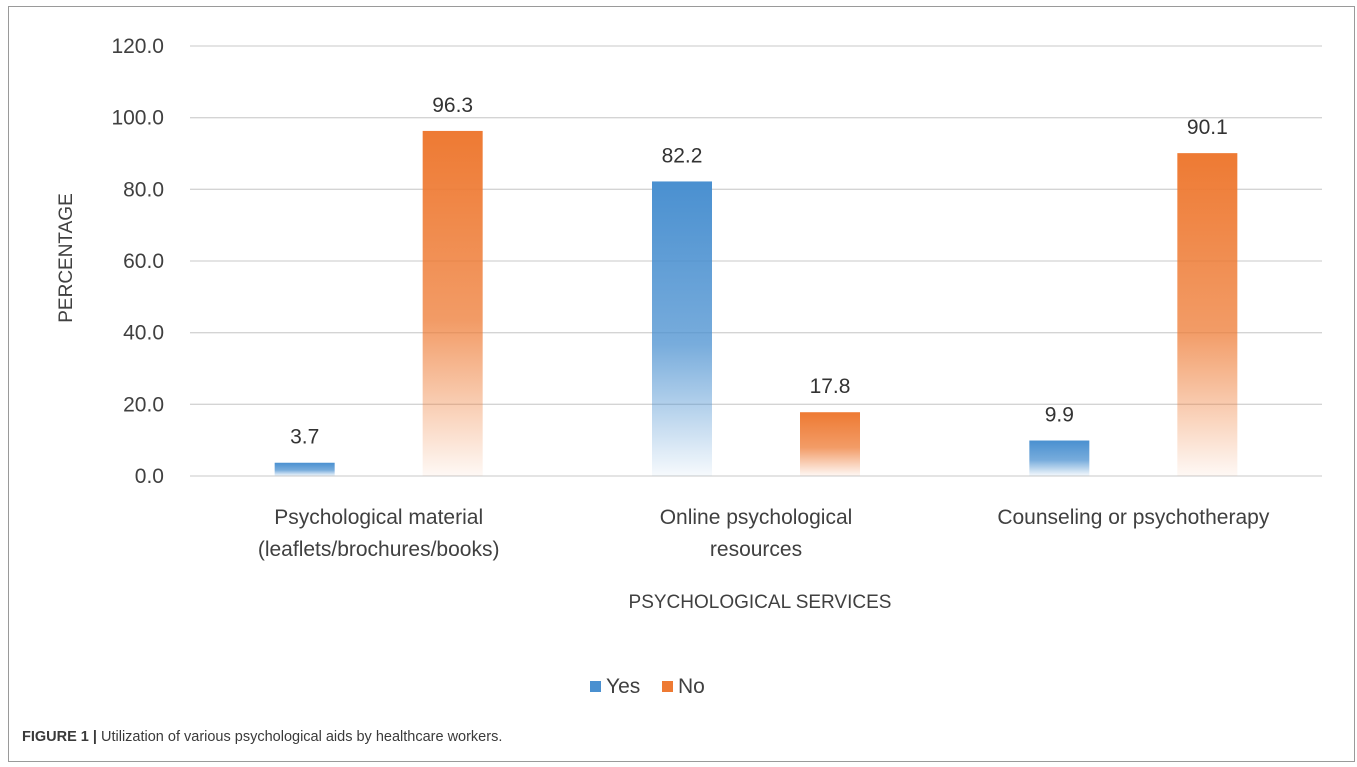  Describe the element at coordinates (760, 602) in the screenshot. I see `x-axis-label: PSYCHOLOGICAL SERVICES` at that location.